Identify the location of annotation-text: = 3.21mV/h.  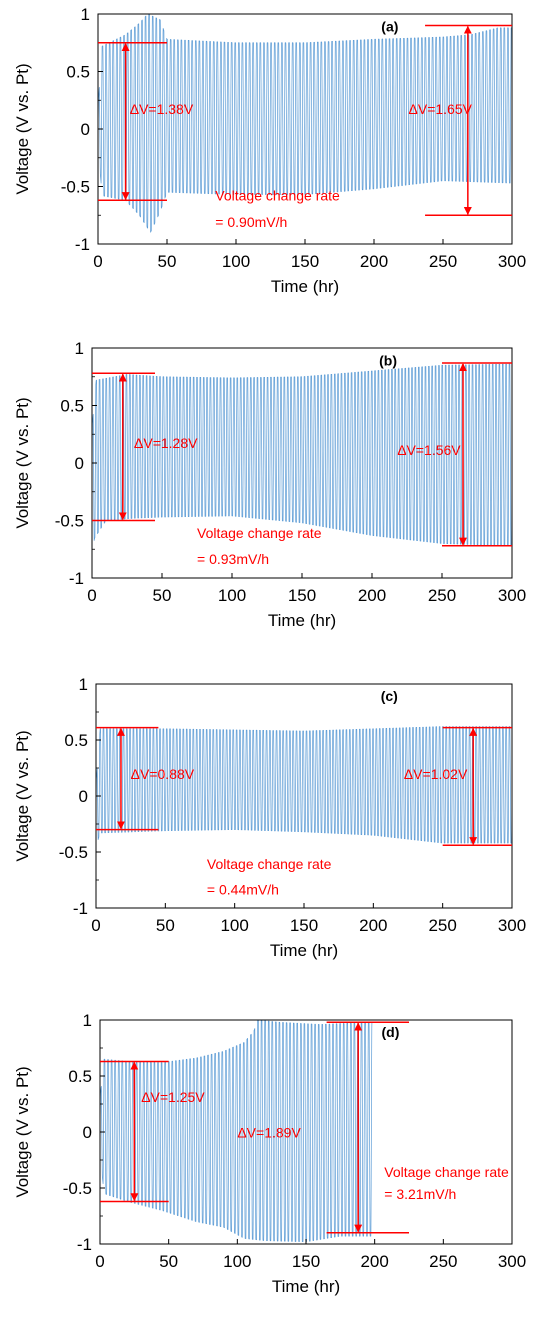
(420, 1194).